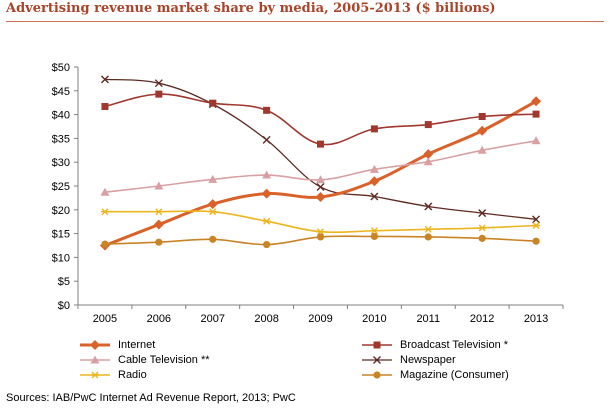  What do you see at coordinates (320, 119) in the screenshot?
I see `series-broadcast-television` at bounding box center [320, 119].